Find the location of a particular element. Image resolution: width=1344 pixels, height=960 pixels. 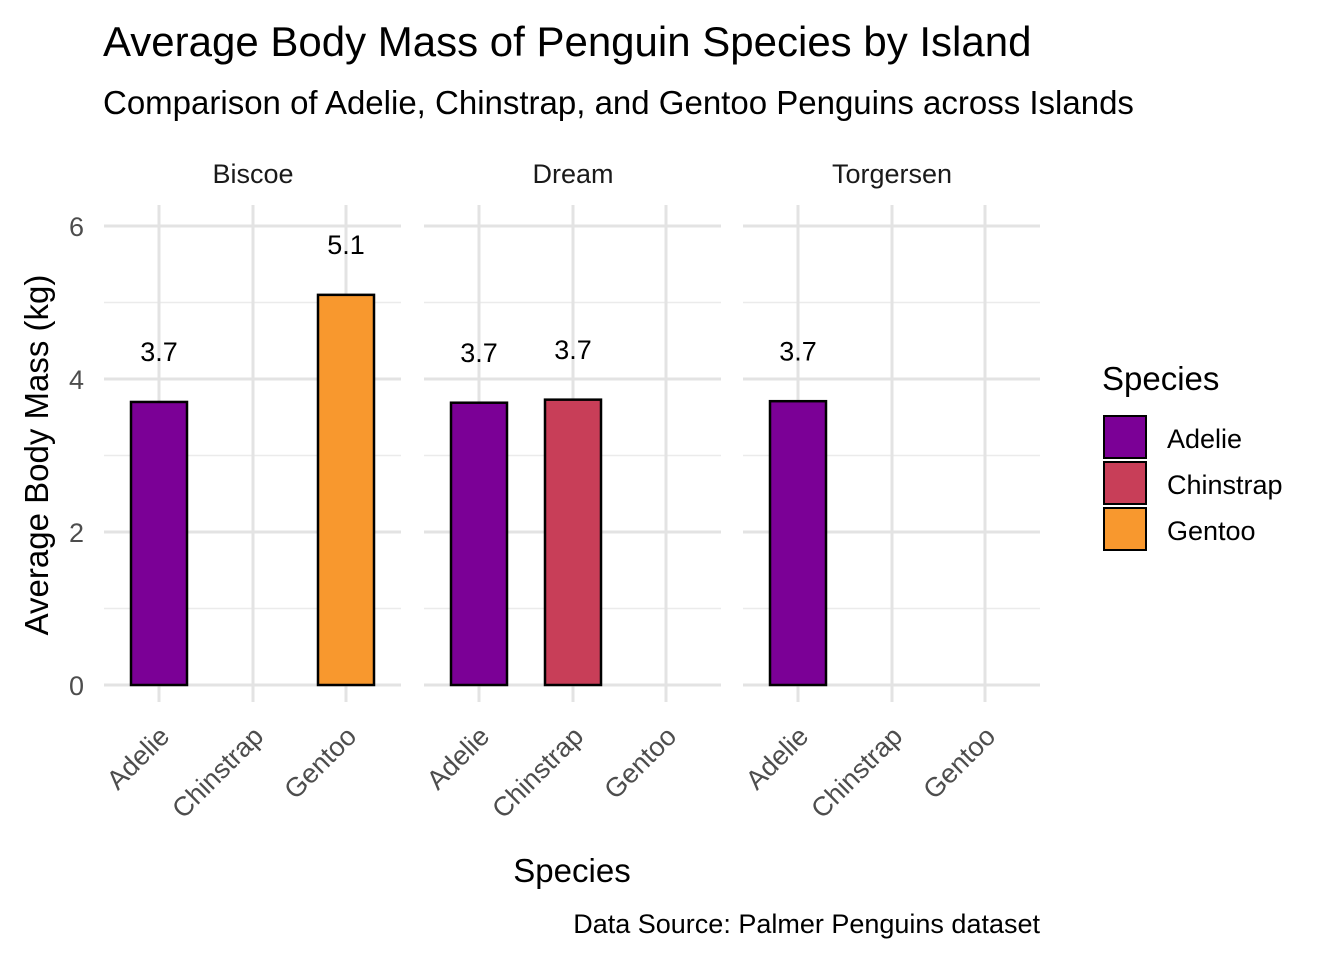

y-axis: 0 2 4 6 is located at coordinates (76, 456).